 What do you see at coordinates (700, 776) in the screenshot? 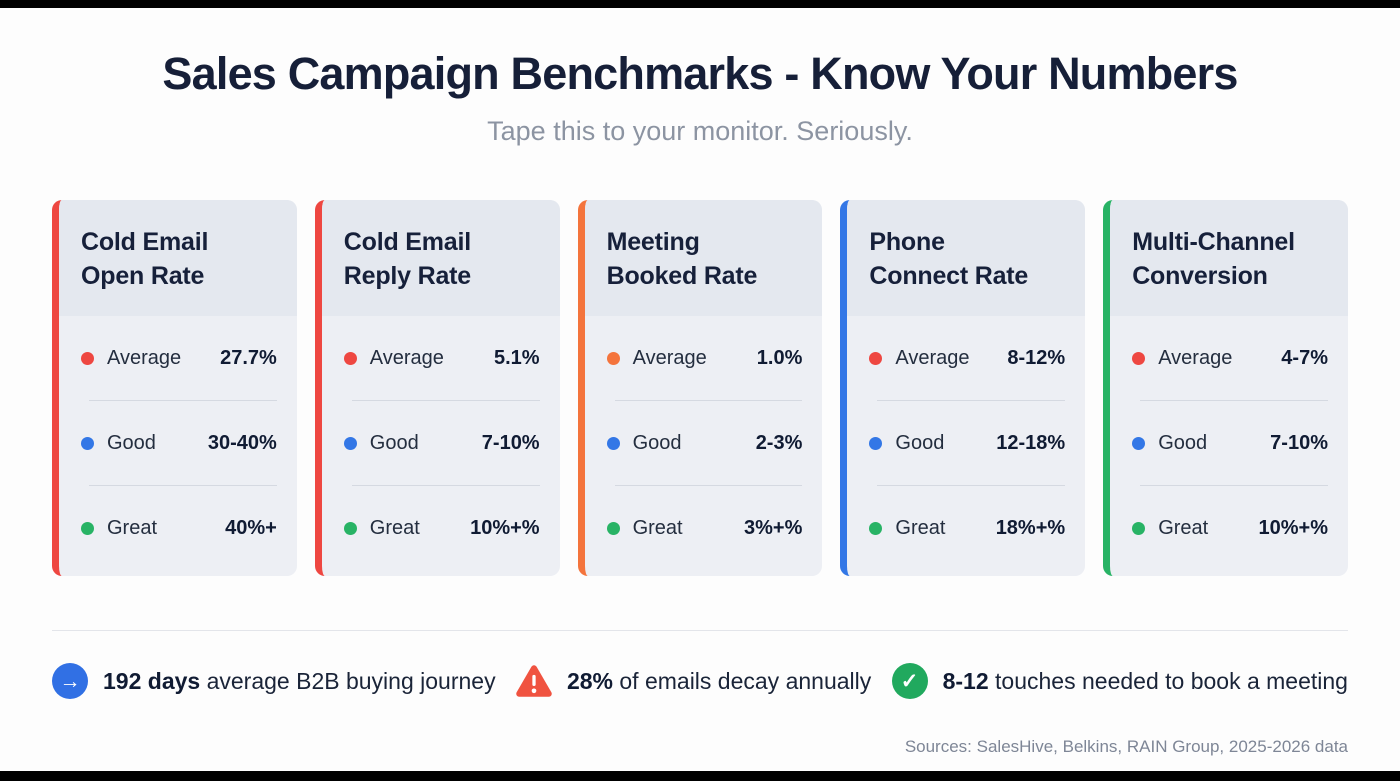
I see `letterbox-bottom` at bounding box center [700, 776].